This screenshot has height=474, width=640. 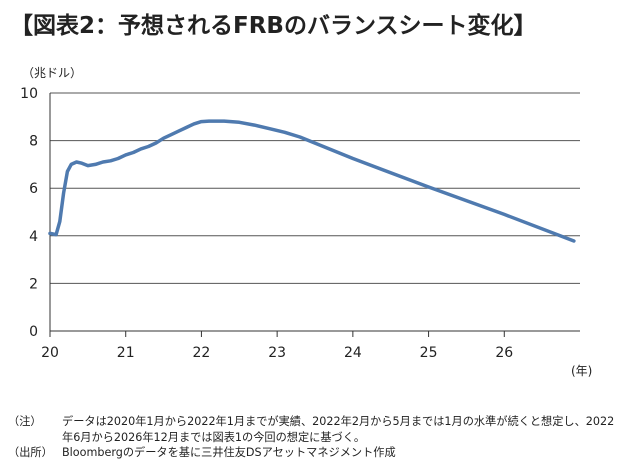 What do you see at coordinates (33, 332) in the screenshot?
I see `y-tick-label: 0` at bounding box center [33, 332].